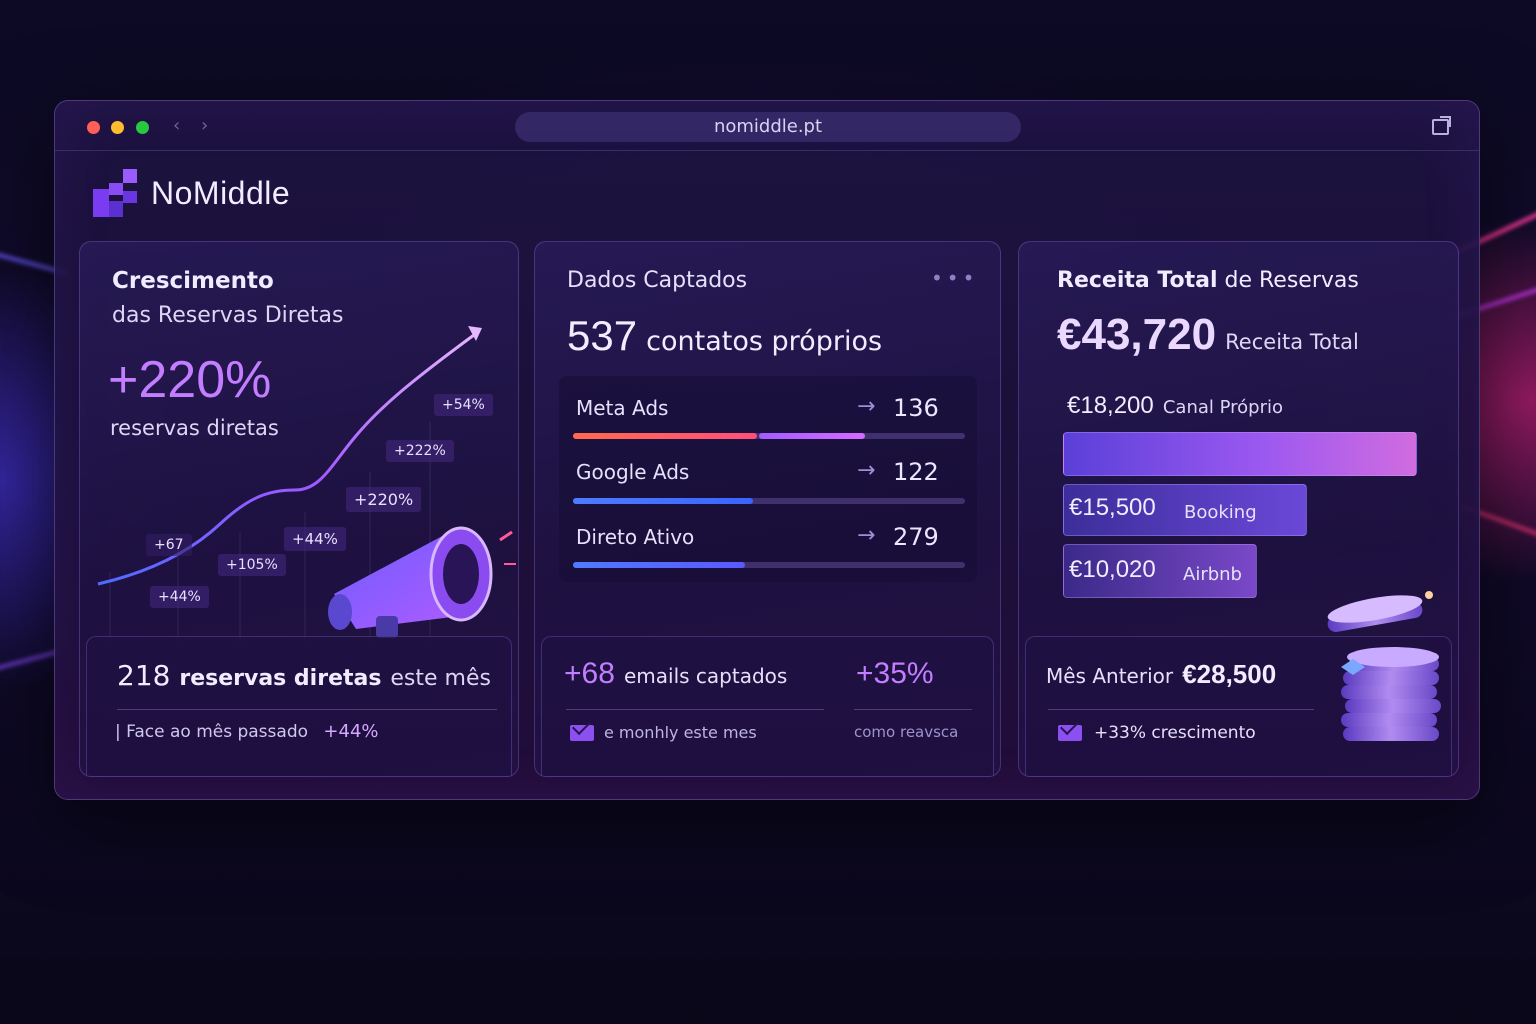 Image resolution: width=1536 pixels, height=1024 pixels. What do you see at coordinates (1240, 454) in the screenshot?
I see `canal-proprio-bar` at bounding box center [1240, 454].